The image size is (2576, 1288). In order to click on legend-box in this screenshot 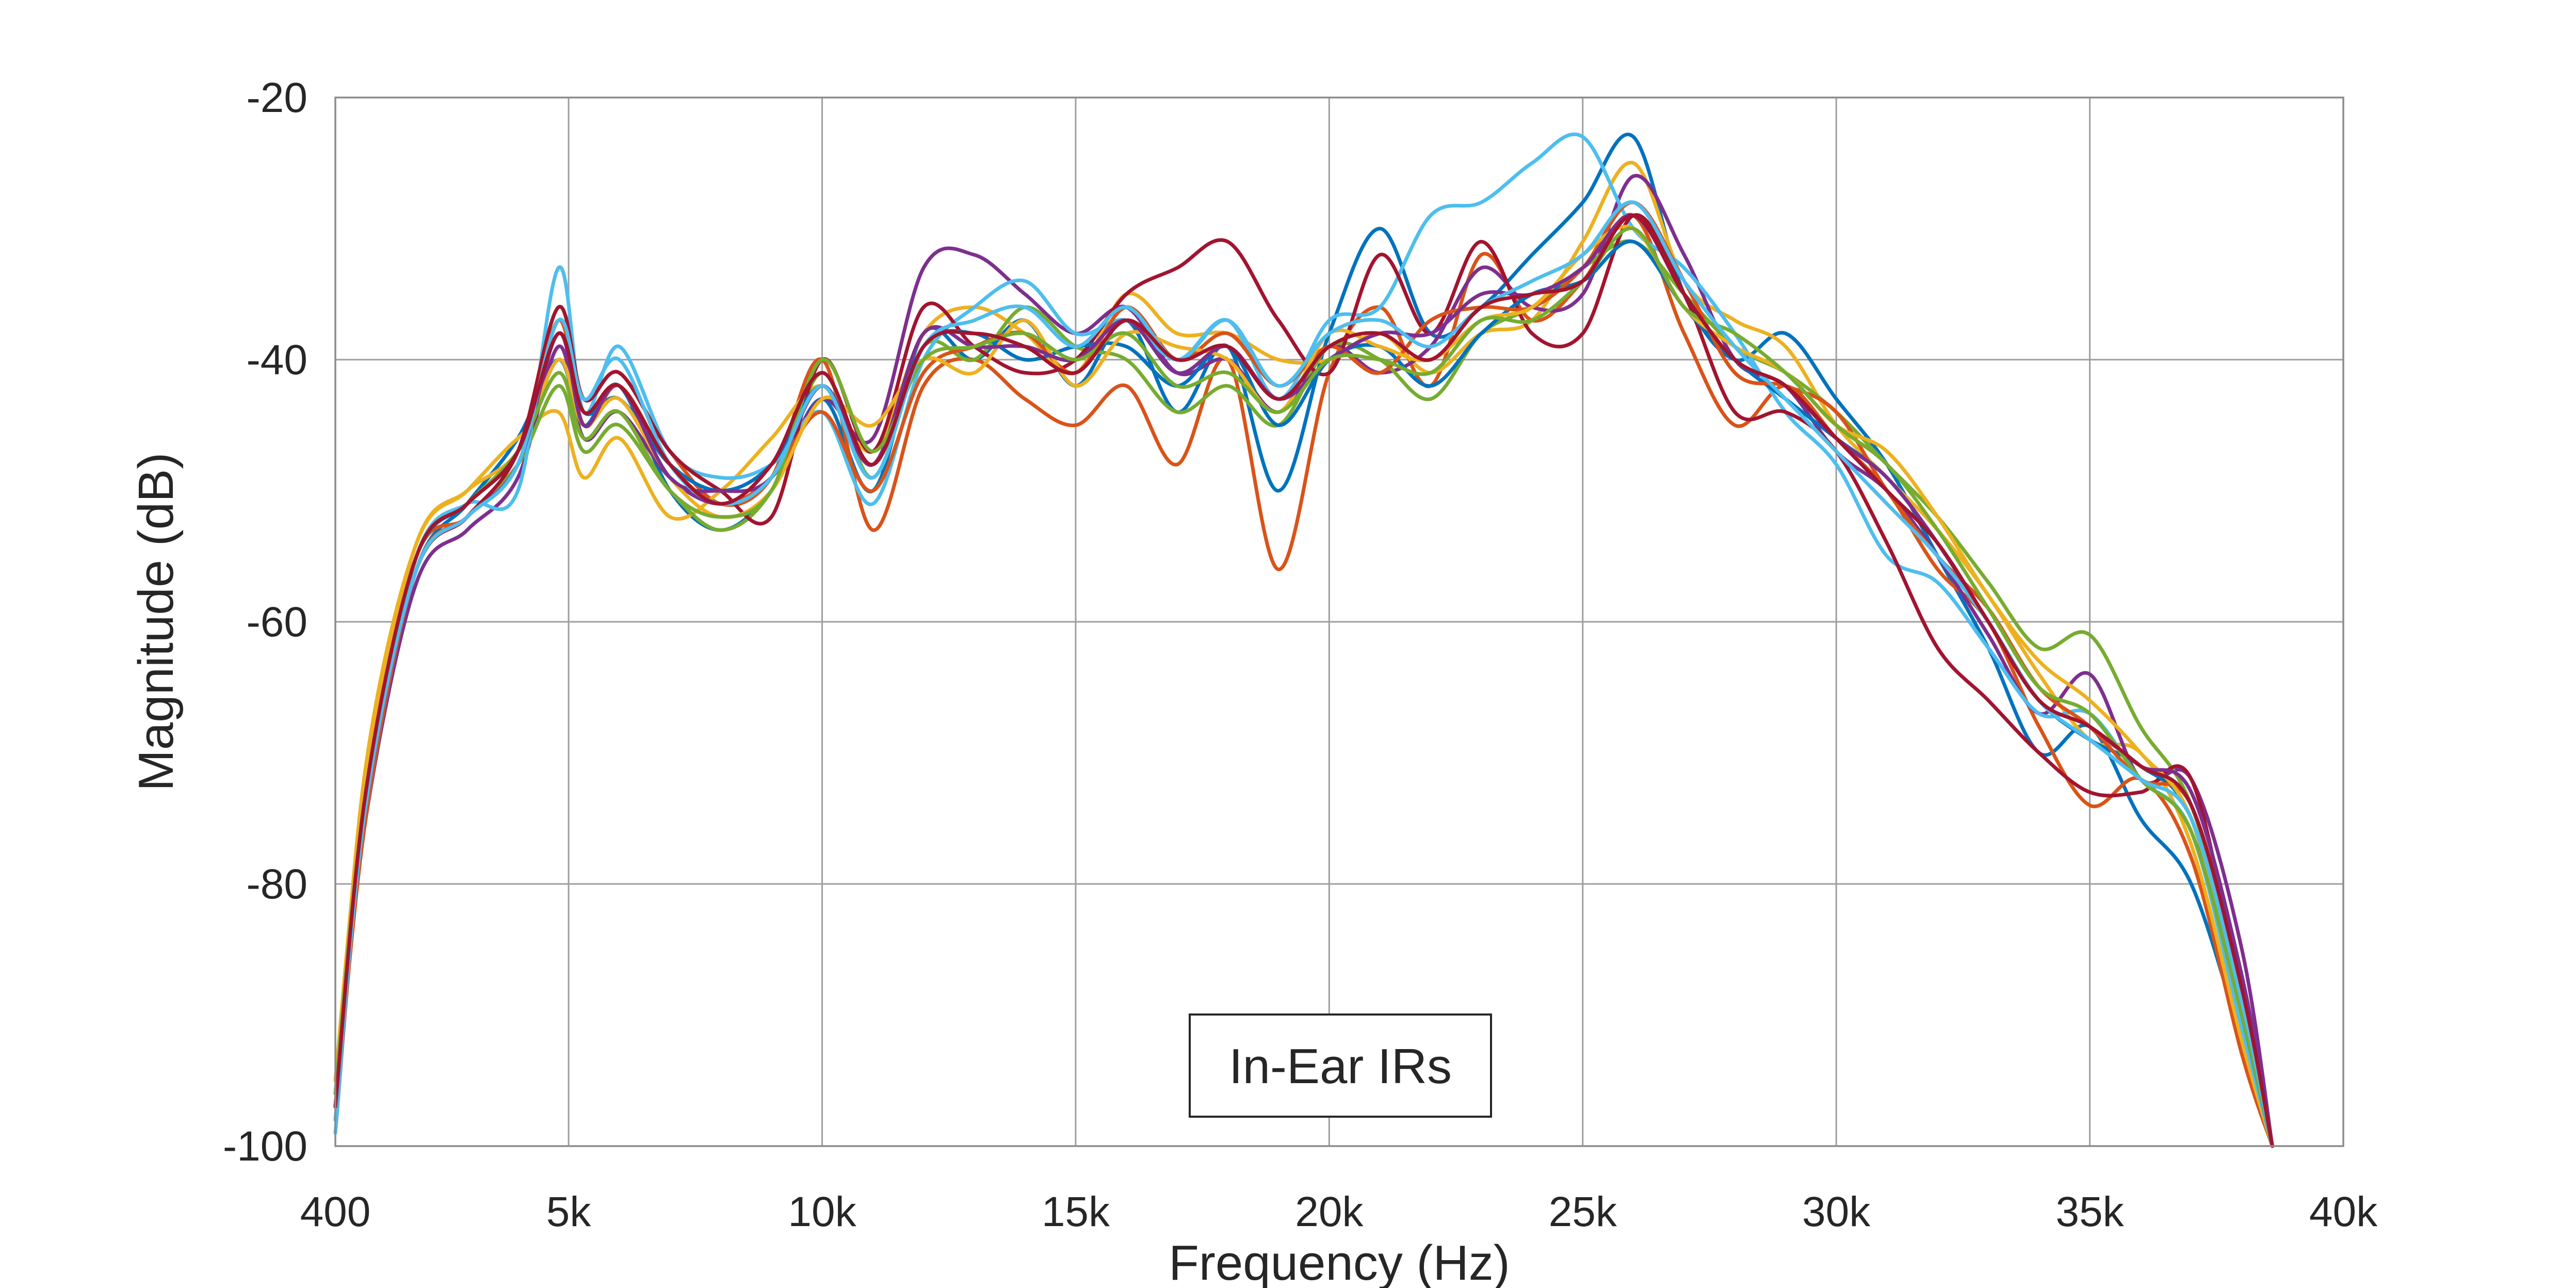, I will do `click(1340, 1066)`.